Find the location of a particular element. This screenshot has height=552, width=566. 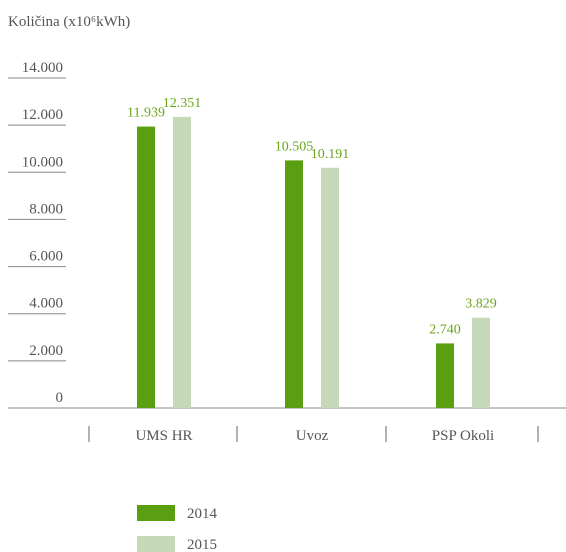

y-tick-label: 10.000 is located at coordinates (42, 162).